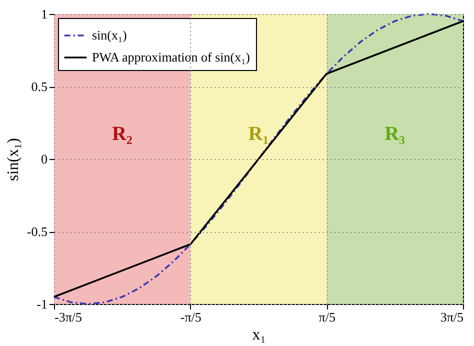 Image resolution: width=474 pixels, height=346 pixels. Describe the element at coordinates (13, 159) in the screenshot. I see `y-axis-title: sin(x₁)` at that location.